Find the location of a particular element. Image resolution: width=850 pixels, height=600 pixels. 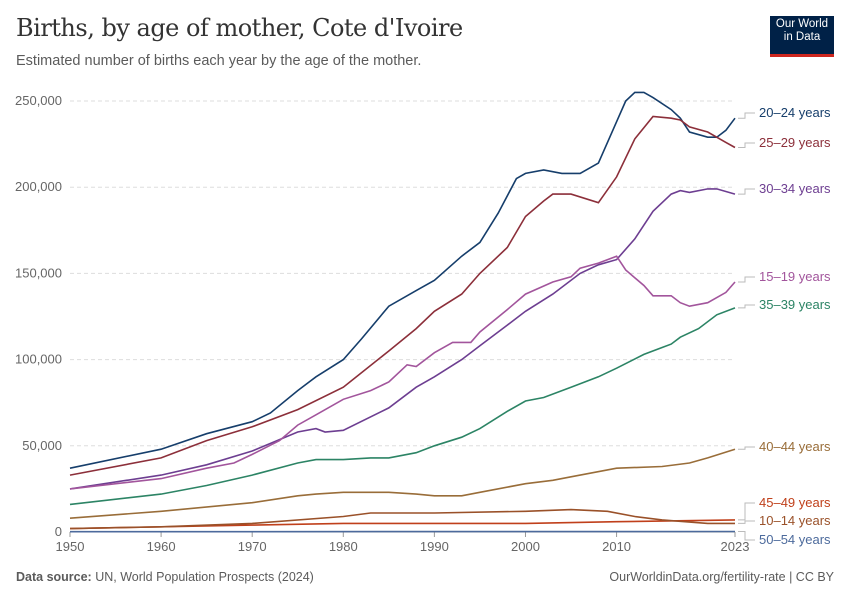

owid-logo: Our World in Data is located at coordinates (802, 36).